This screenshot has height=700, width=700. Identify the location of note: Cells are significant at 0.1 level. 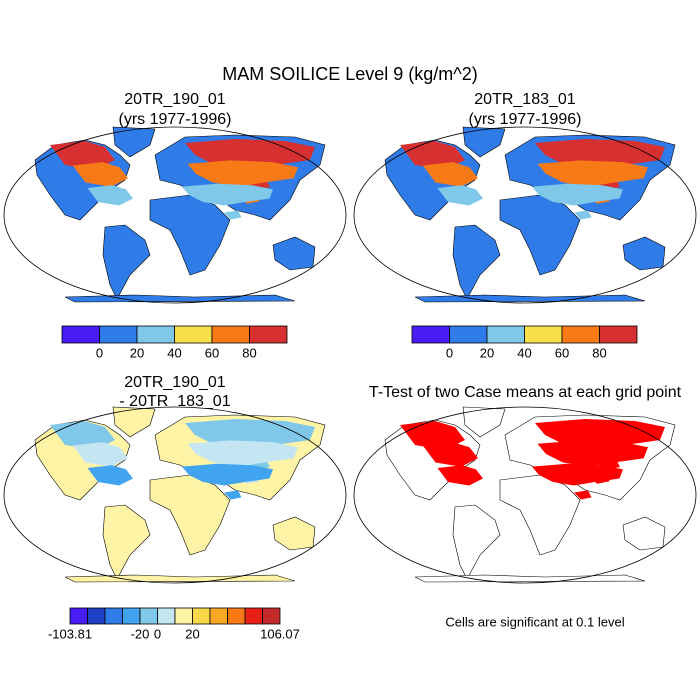
(534, 621).